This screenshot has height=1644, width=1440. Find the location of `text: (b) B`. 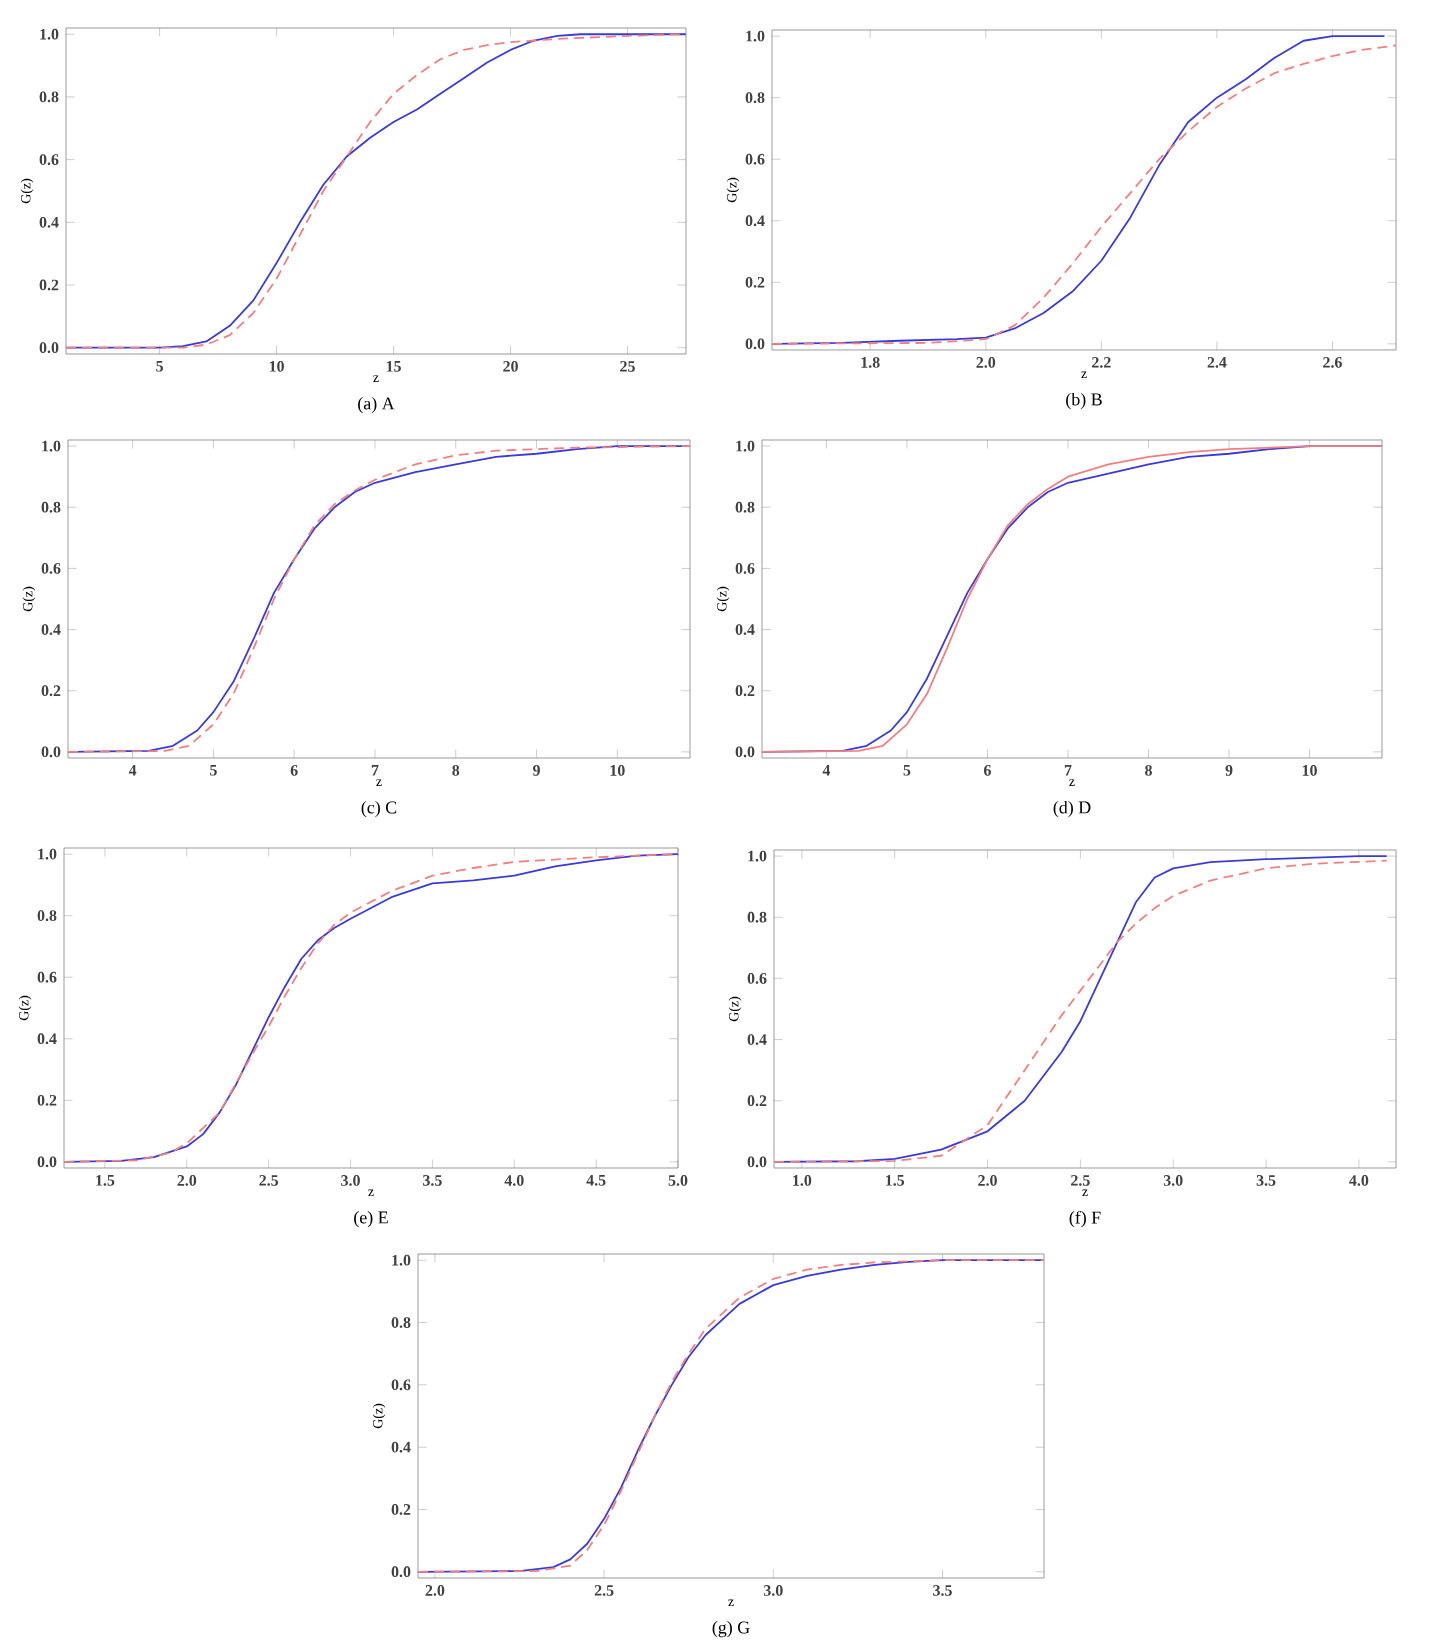

text: (b) B is located at coordinates (1084, 401).